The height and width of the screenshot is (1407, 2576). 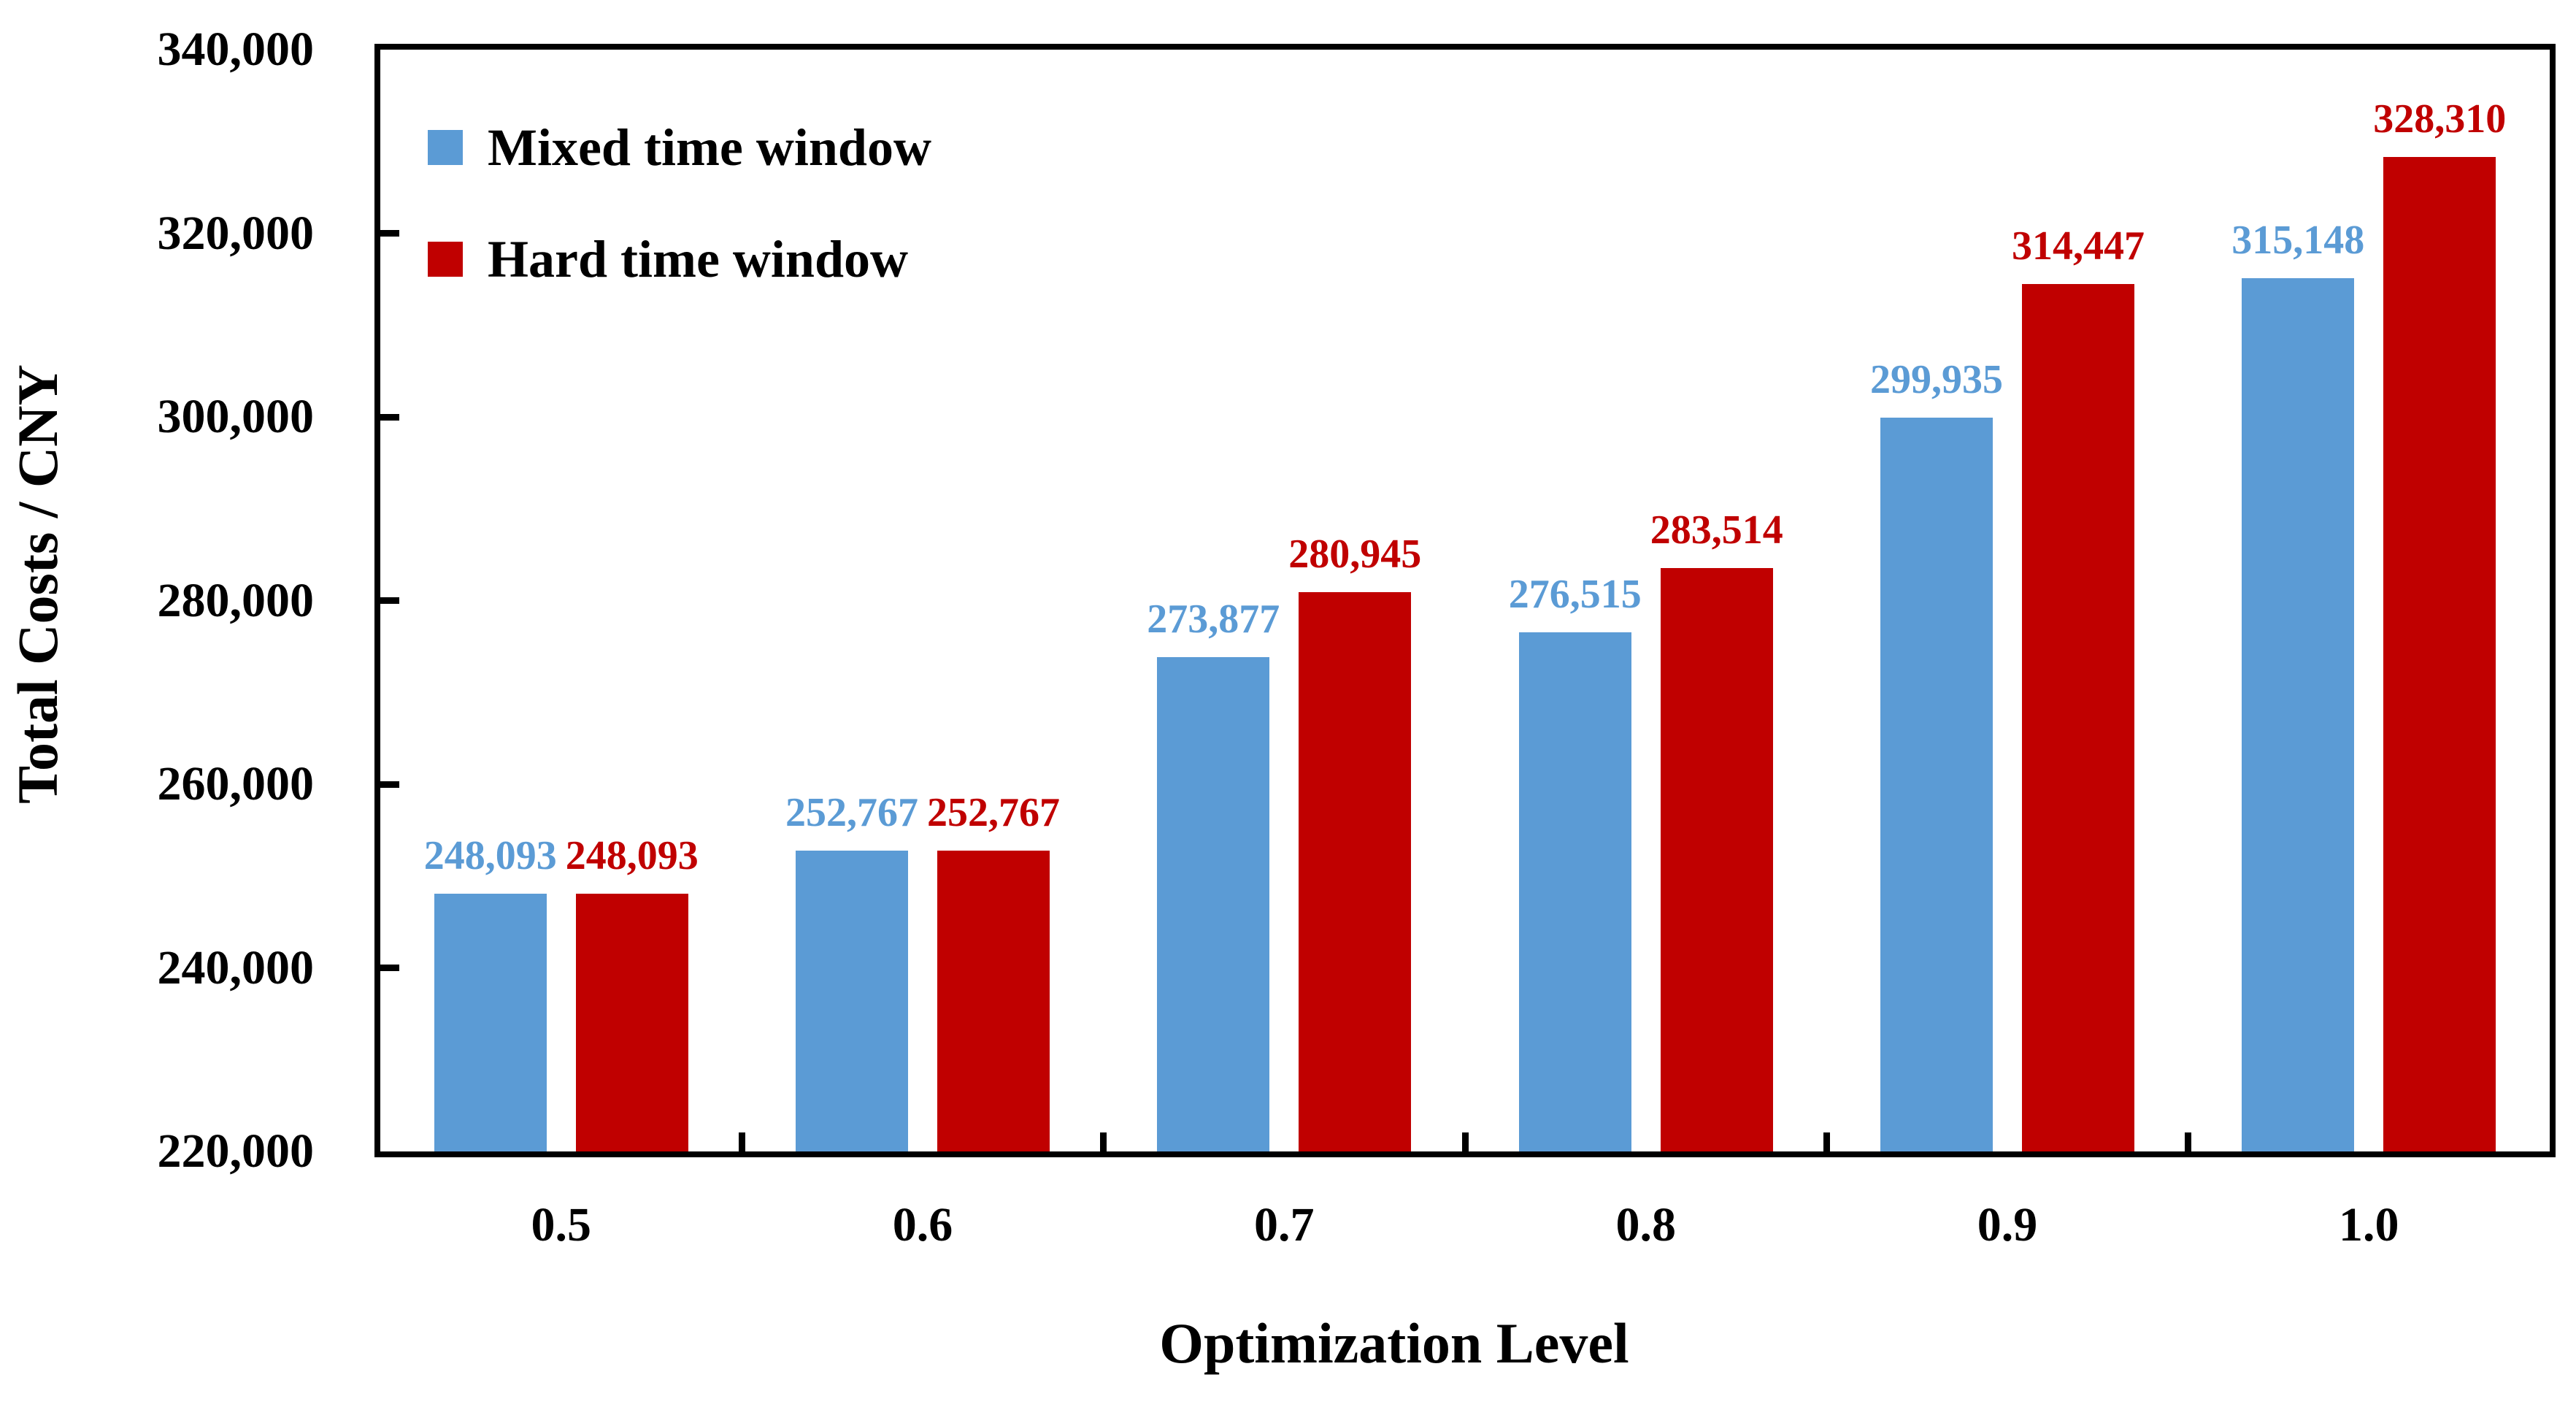 What do you see at coordinates (922, 1224) in the screenshot?
I see `x-tick-label-0.6: 0.6` at bounding box center [922, 1224].